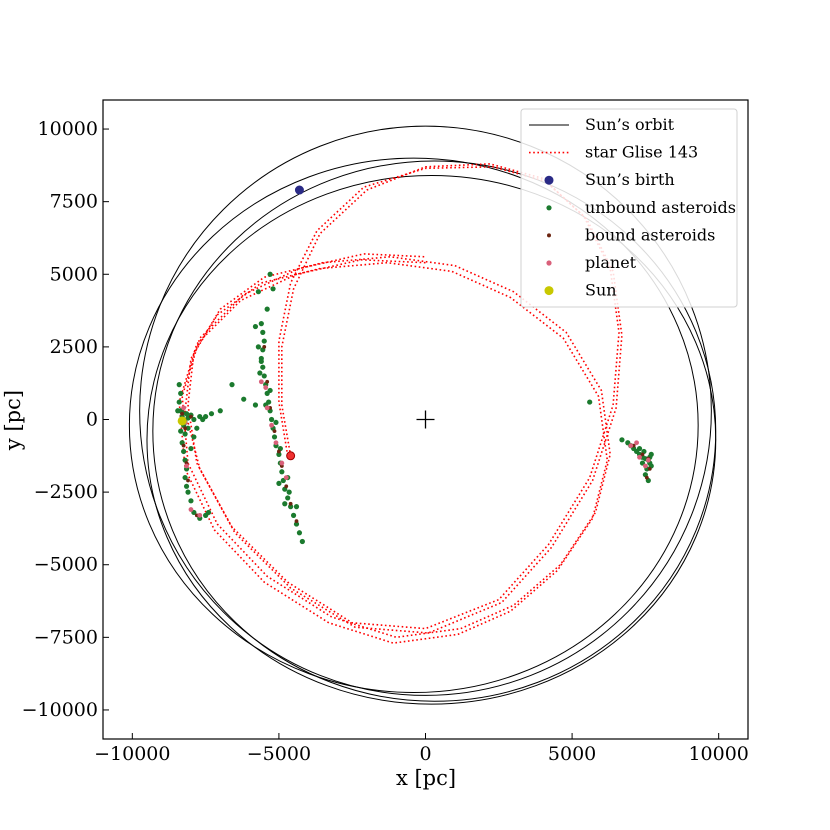  I want to click on y-tick-label: −7500, so click(66, 637).